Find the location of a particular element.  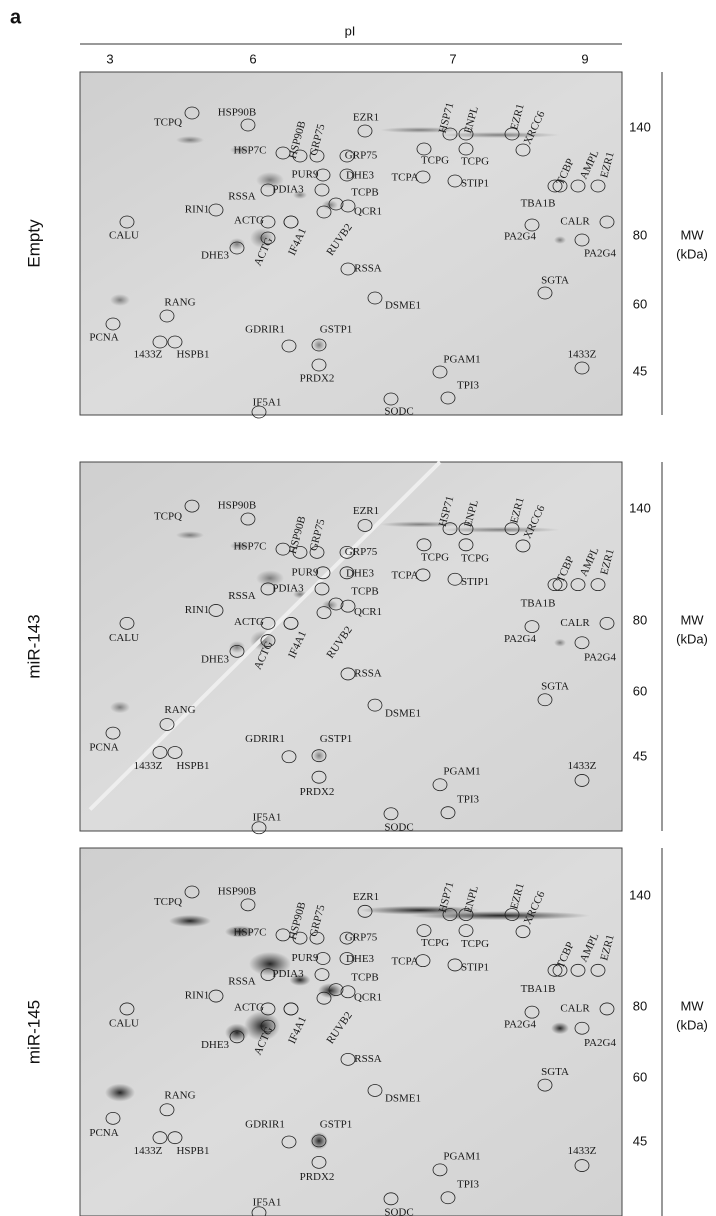

spot-label: CALU is located at coordinates (124, 1023).